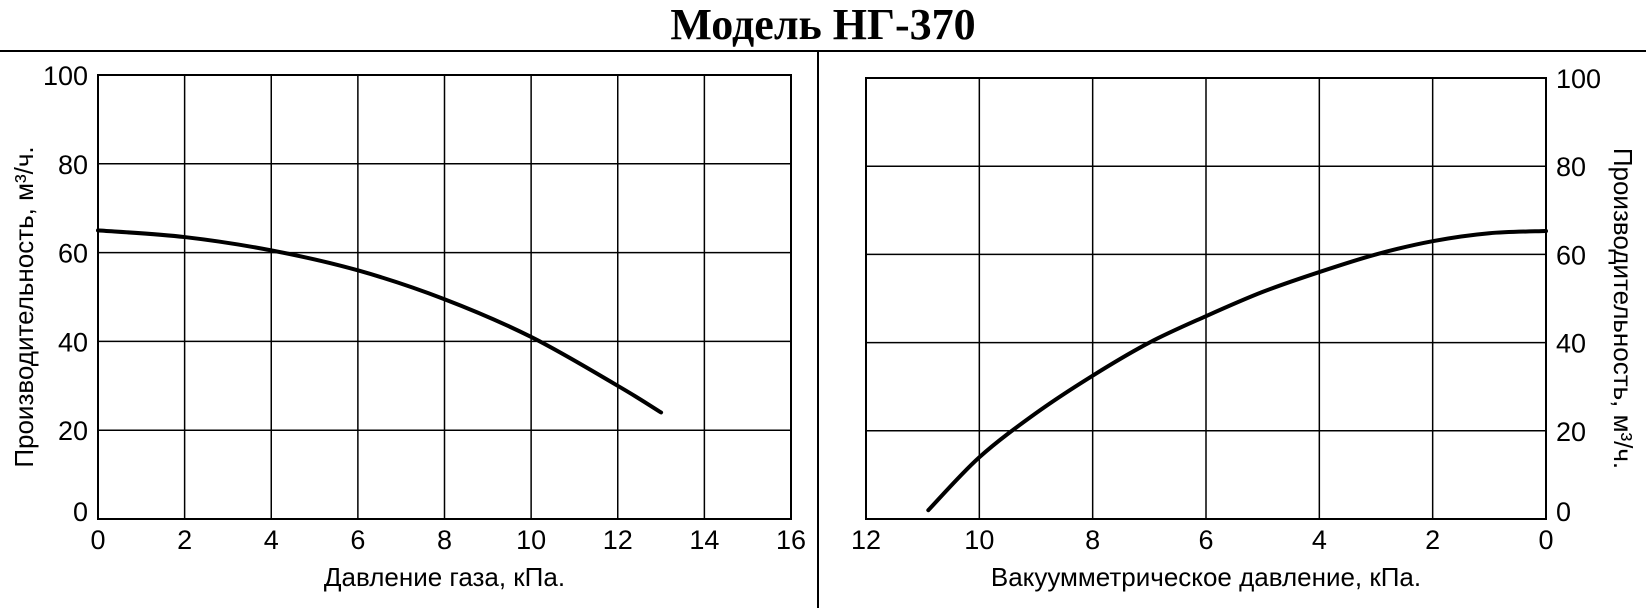  What do you see at coordinates (380, 321) in the screenshot?
I see `series-line` at bounding box center [380, 321].